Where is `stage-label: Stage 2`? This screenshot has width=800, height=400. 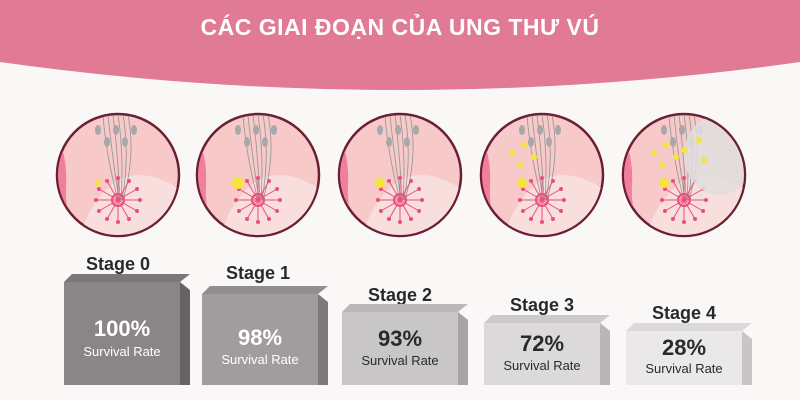 stage-label: Stage 2 is located at coordinates (400, 295).